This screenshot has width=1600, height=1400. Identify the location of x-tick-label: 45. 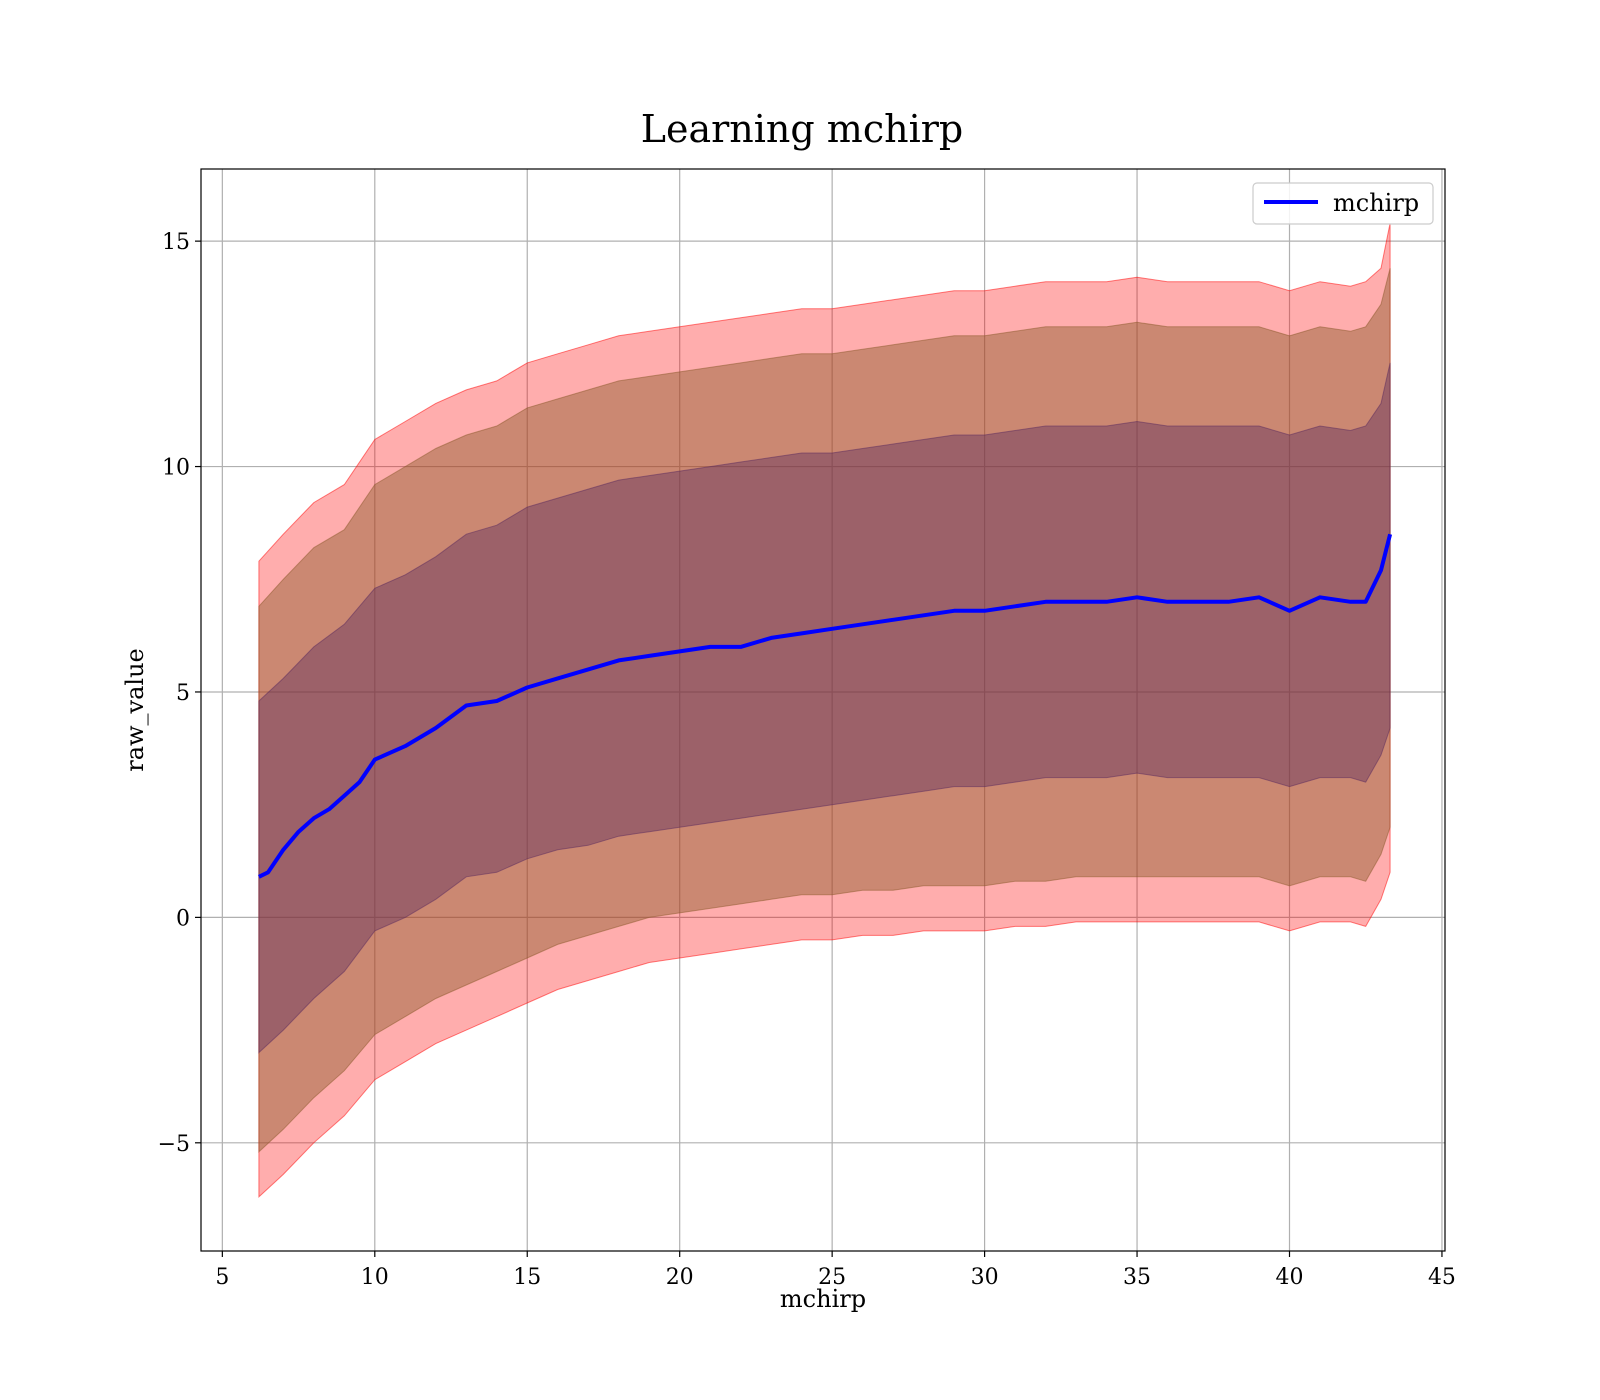
(1442, 1277).